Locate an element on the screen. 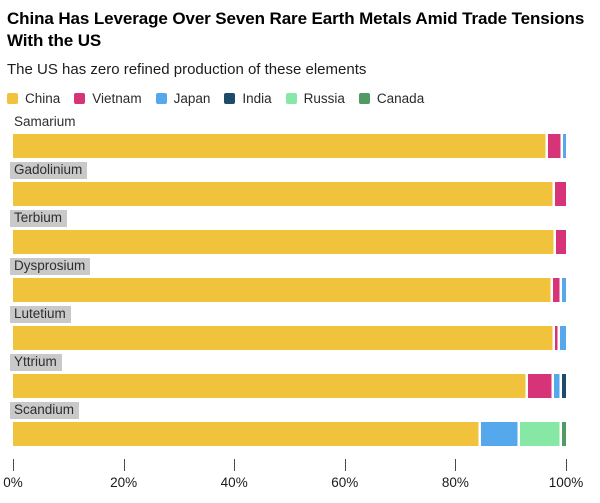  legend-label: India is located at coordinates (257, 98).